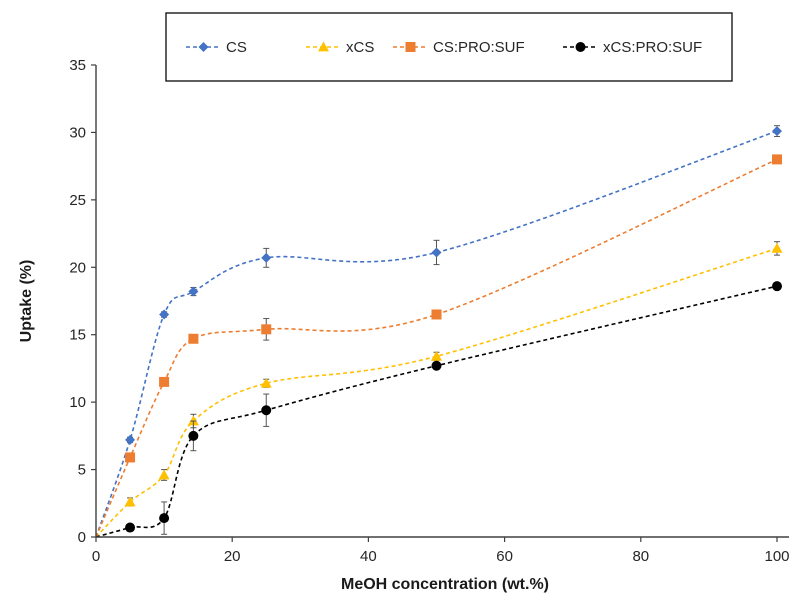  I want to click on x-axis-title: MeOH concentration (wt.%), so click(445, 584).